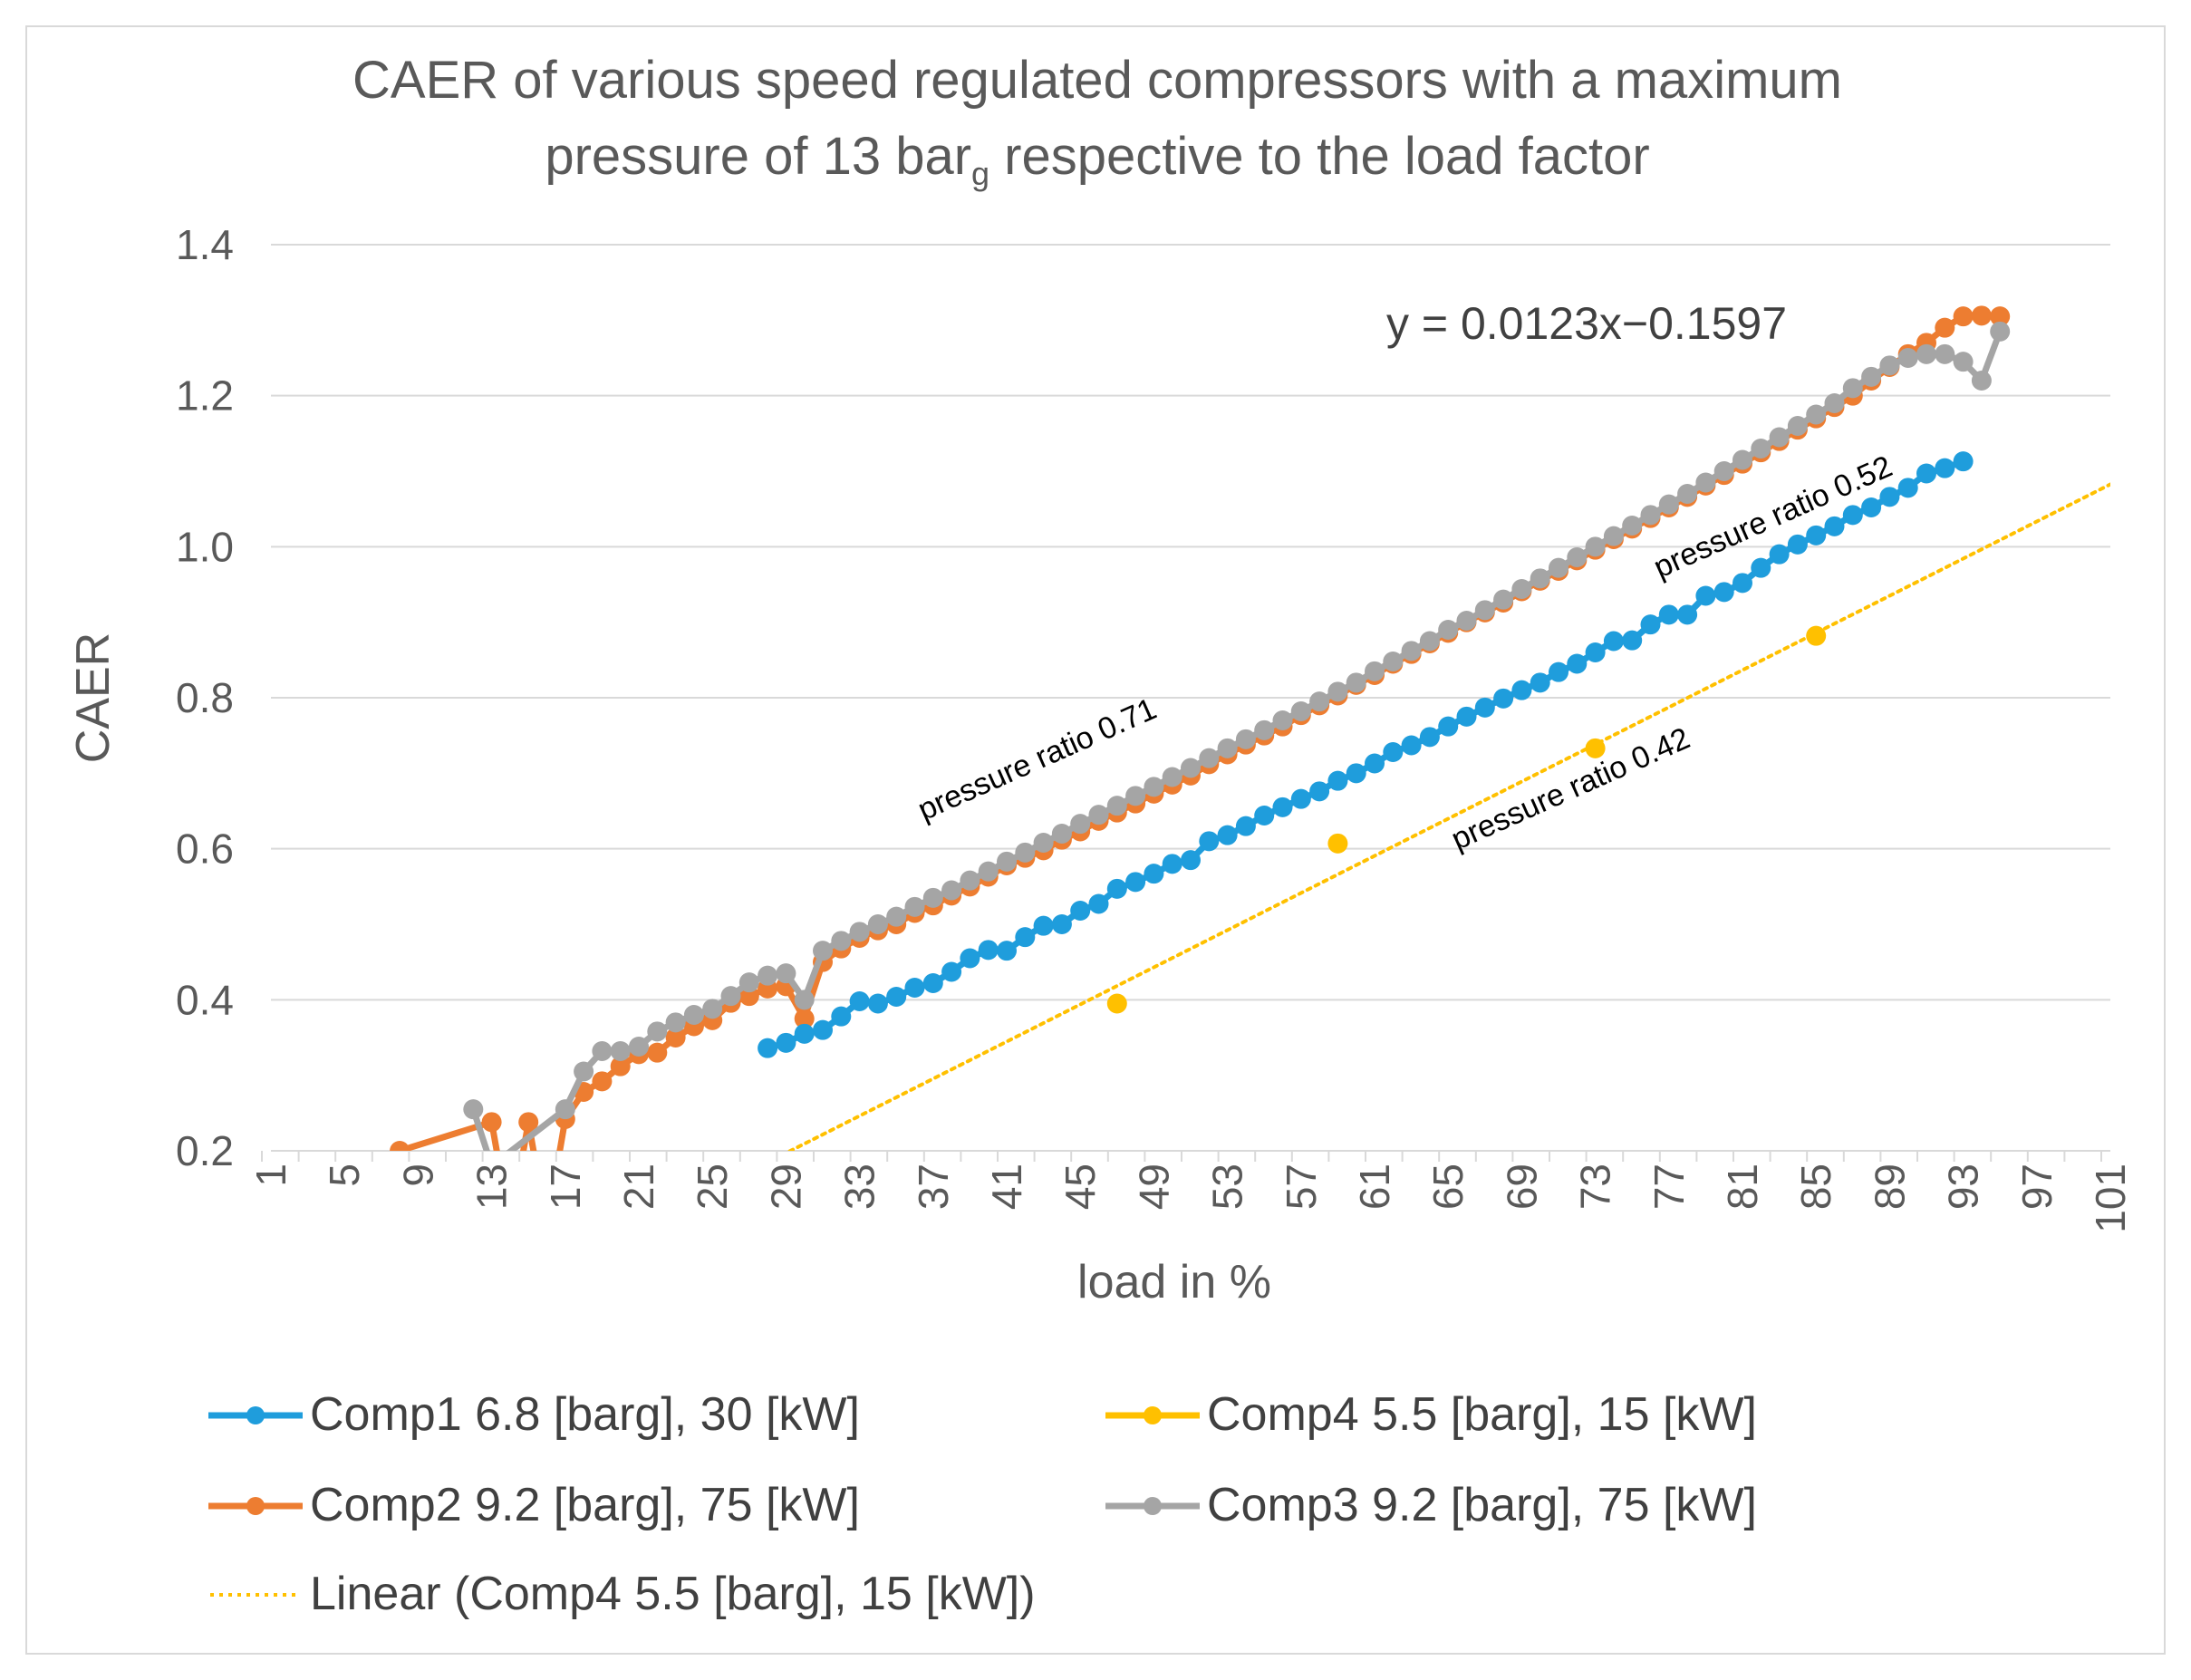 The image size is (2191, 1680). I want to click on x-tick-label: 17, so click(565, 1186).